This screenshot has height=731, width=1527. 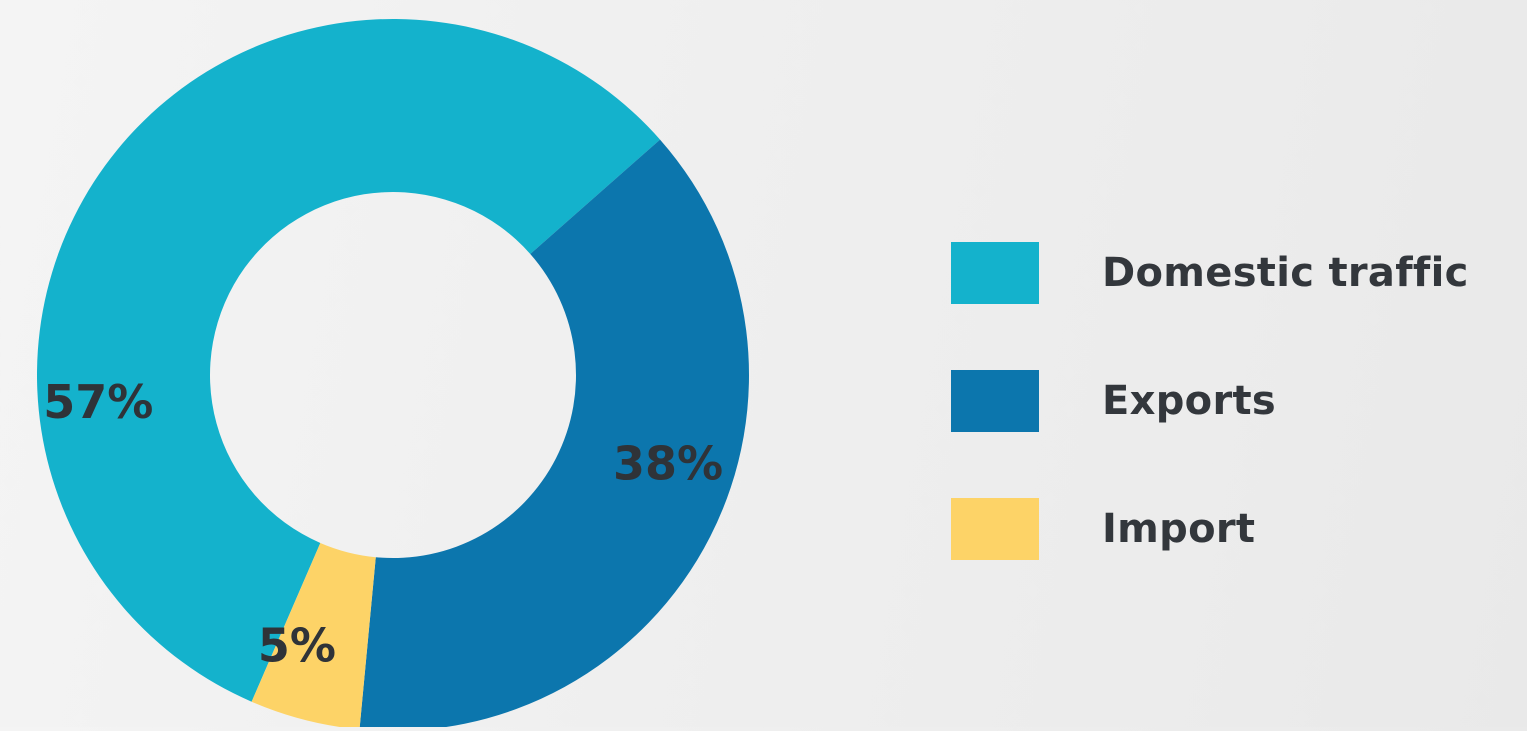 What do you see at coordinates (1285, 273) in the screenshot?
I see `legend-label-domestic-traffic: Domestic traffic` at bounding box center [1285, 273].